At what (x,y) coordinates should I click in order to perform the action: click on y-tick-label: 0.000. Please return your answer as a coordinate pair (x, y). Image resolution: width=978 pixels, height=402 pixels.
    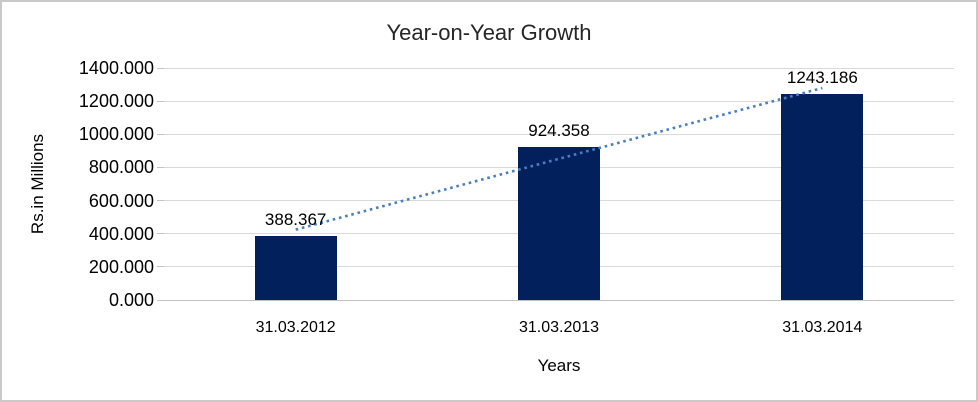
    Looking at the image, I should click on (131, 300).